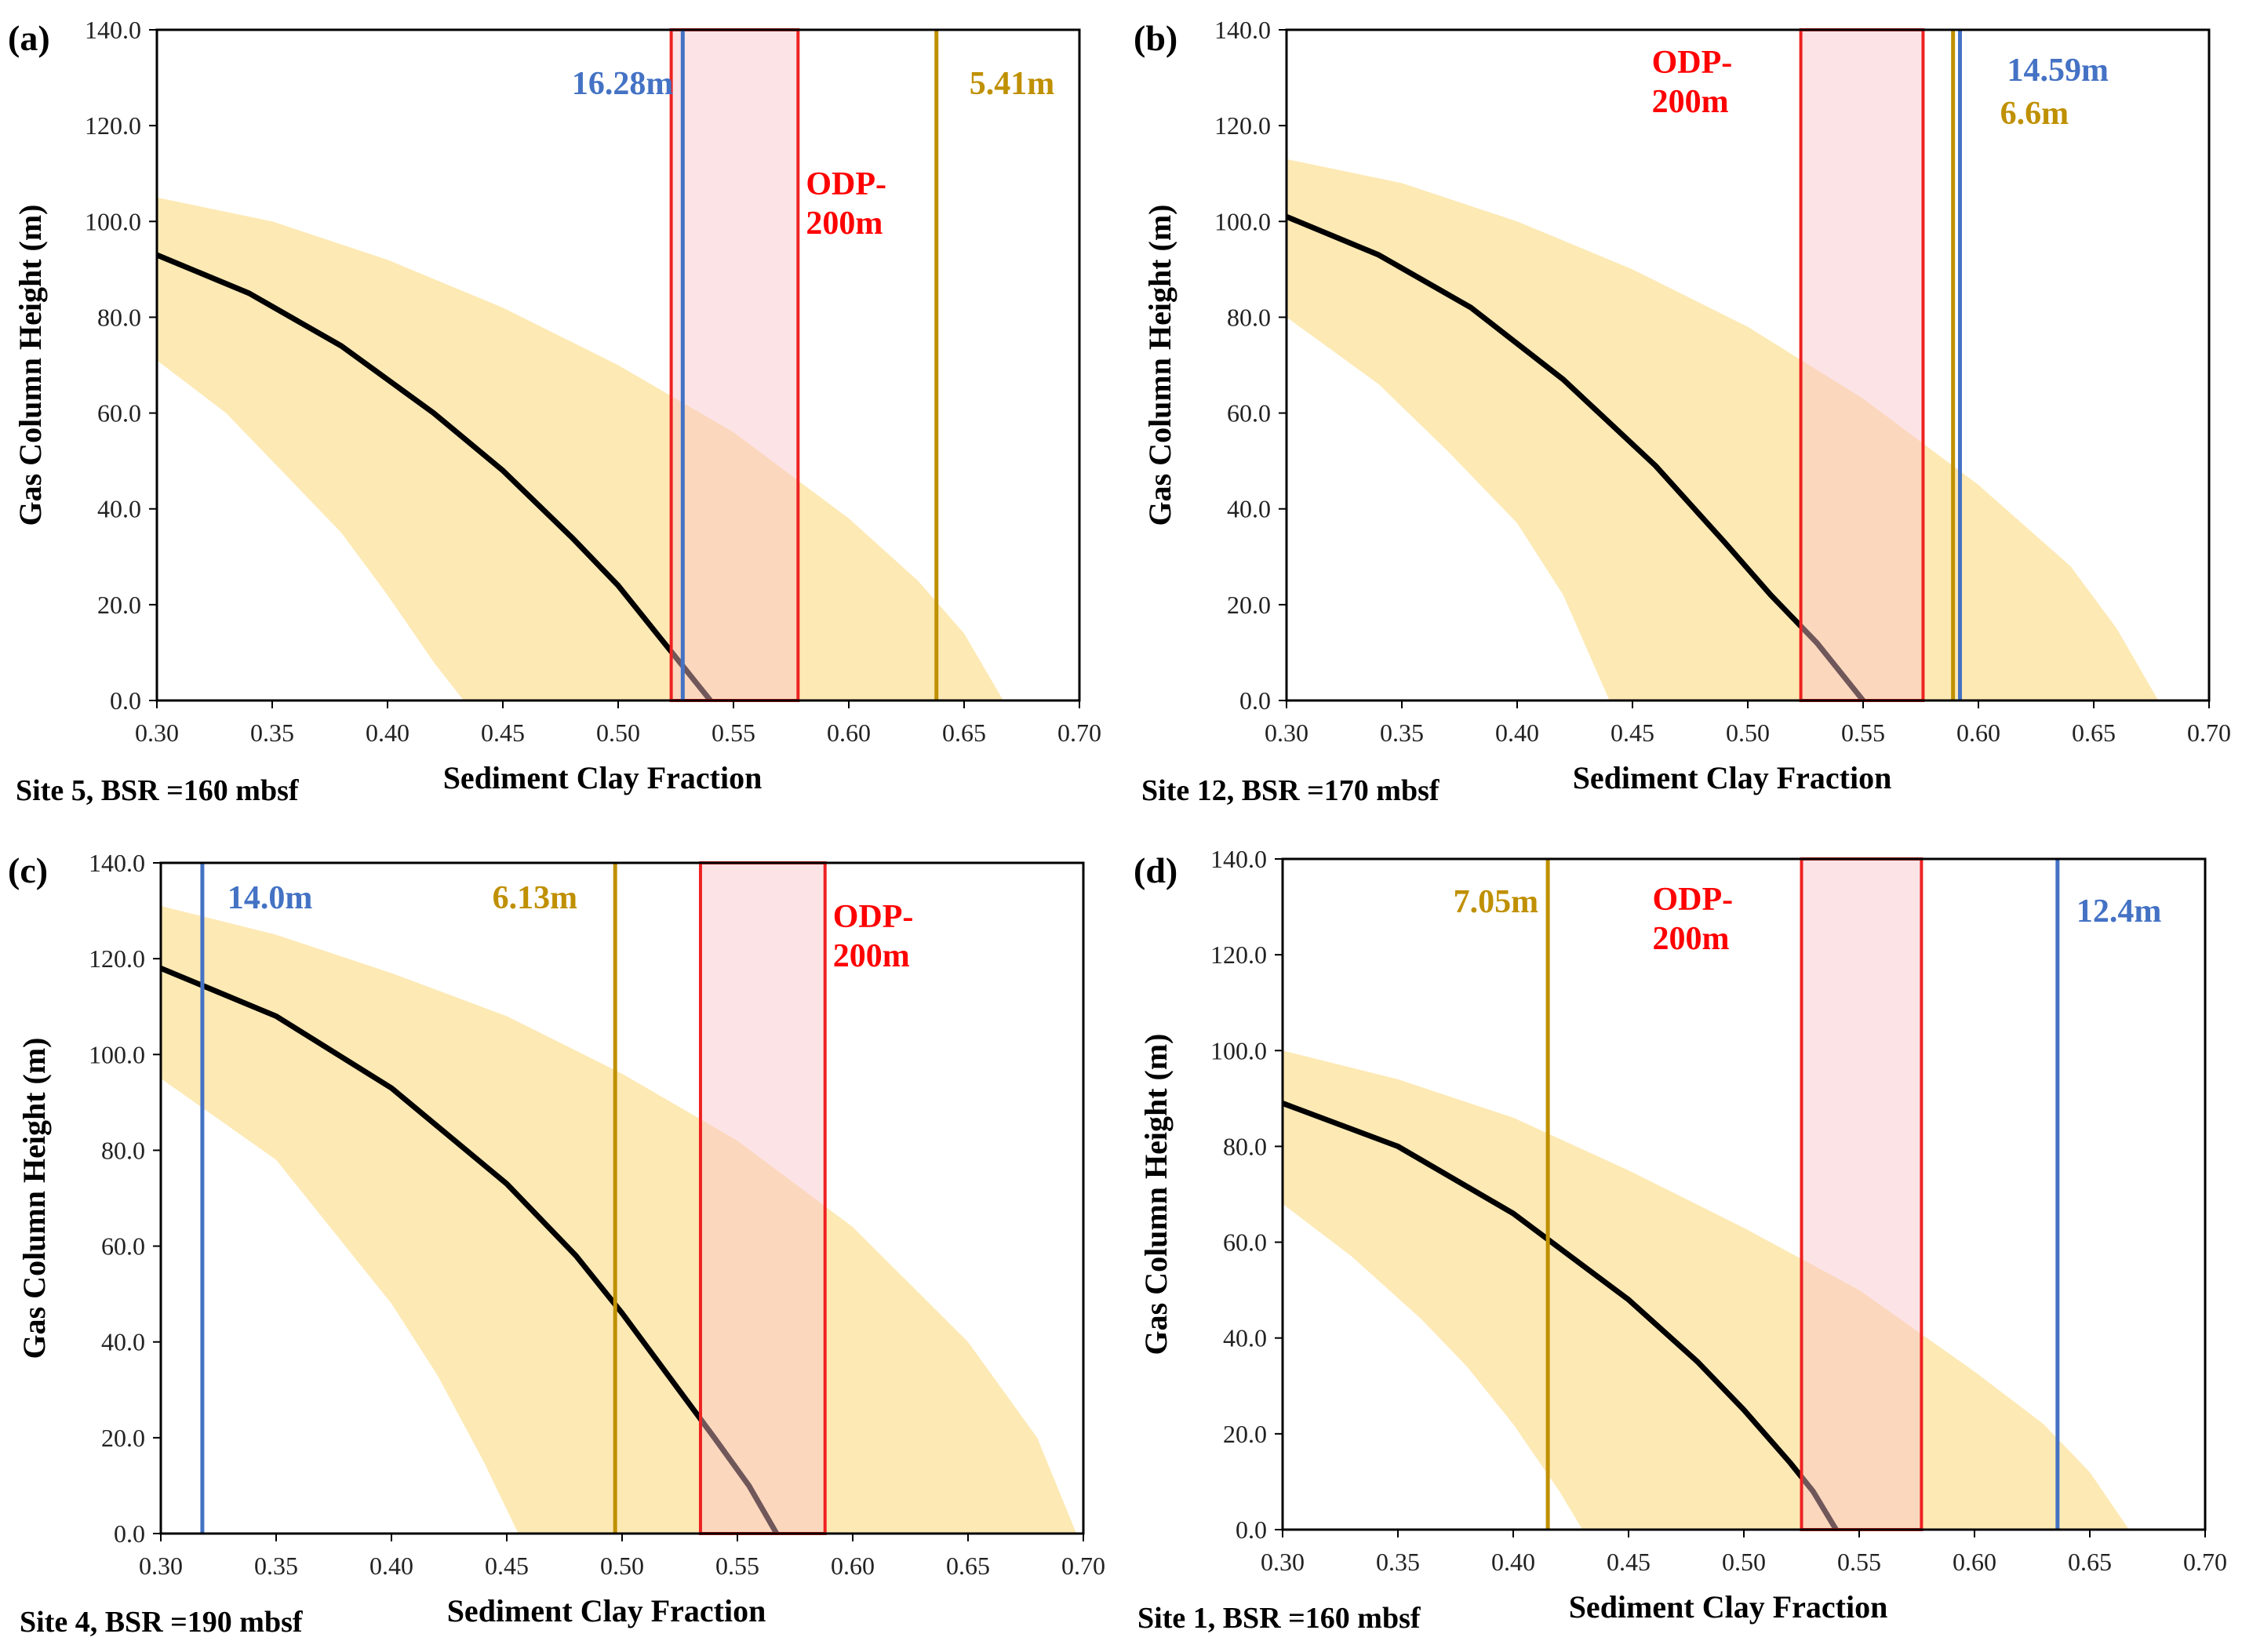 The height and width of the screenshot is (1652, 2242). I want to click on gold-line-label: 6.6m, so click(2035, 114).